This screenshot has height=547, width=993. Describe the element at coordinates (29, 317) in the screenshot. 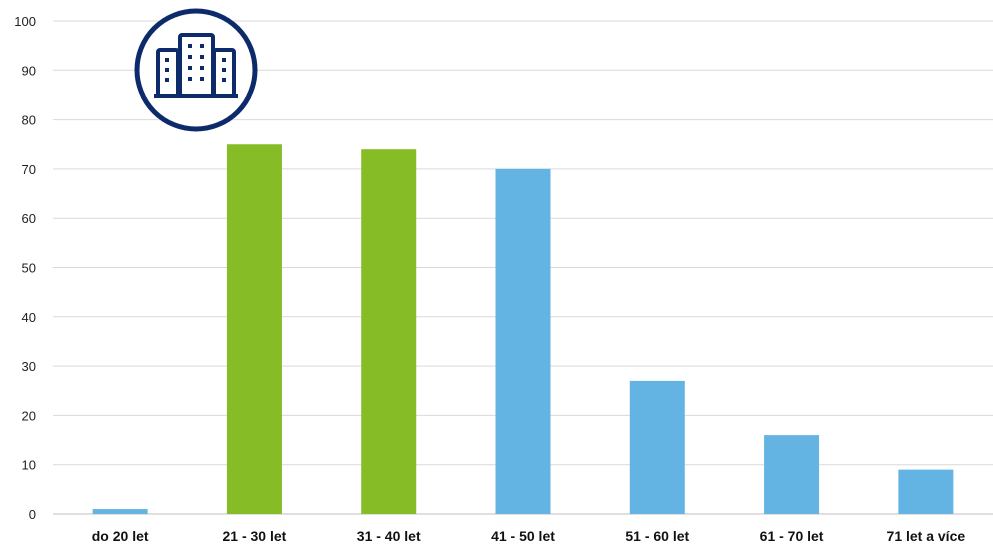

I see `y-tick-label: 40` at that location.